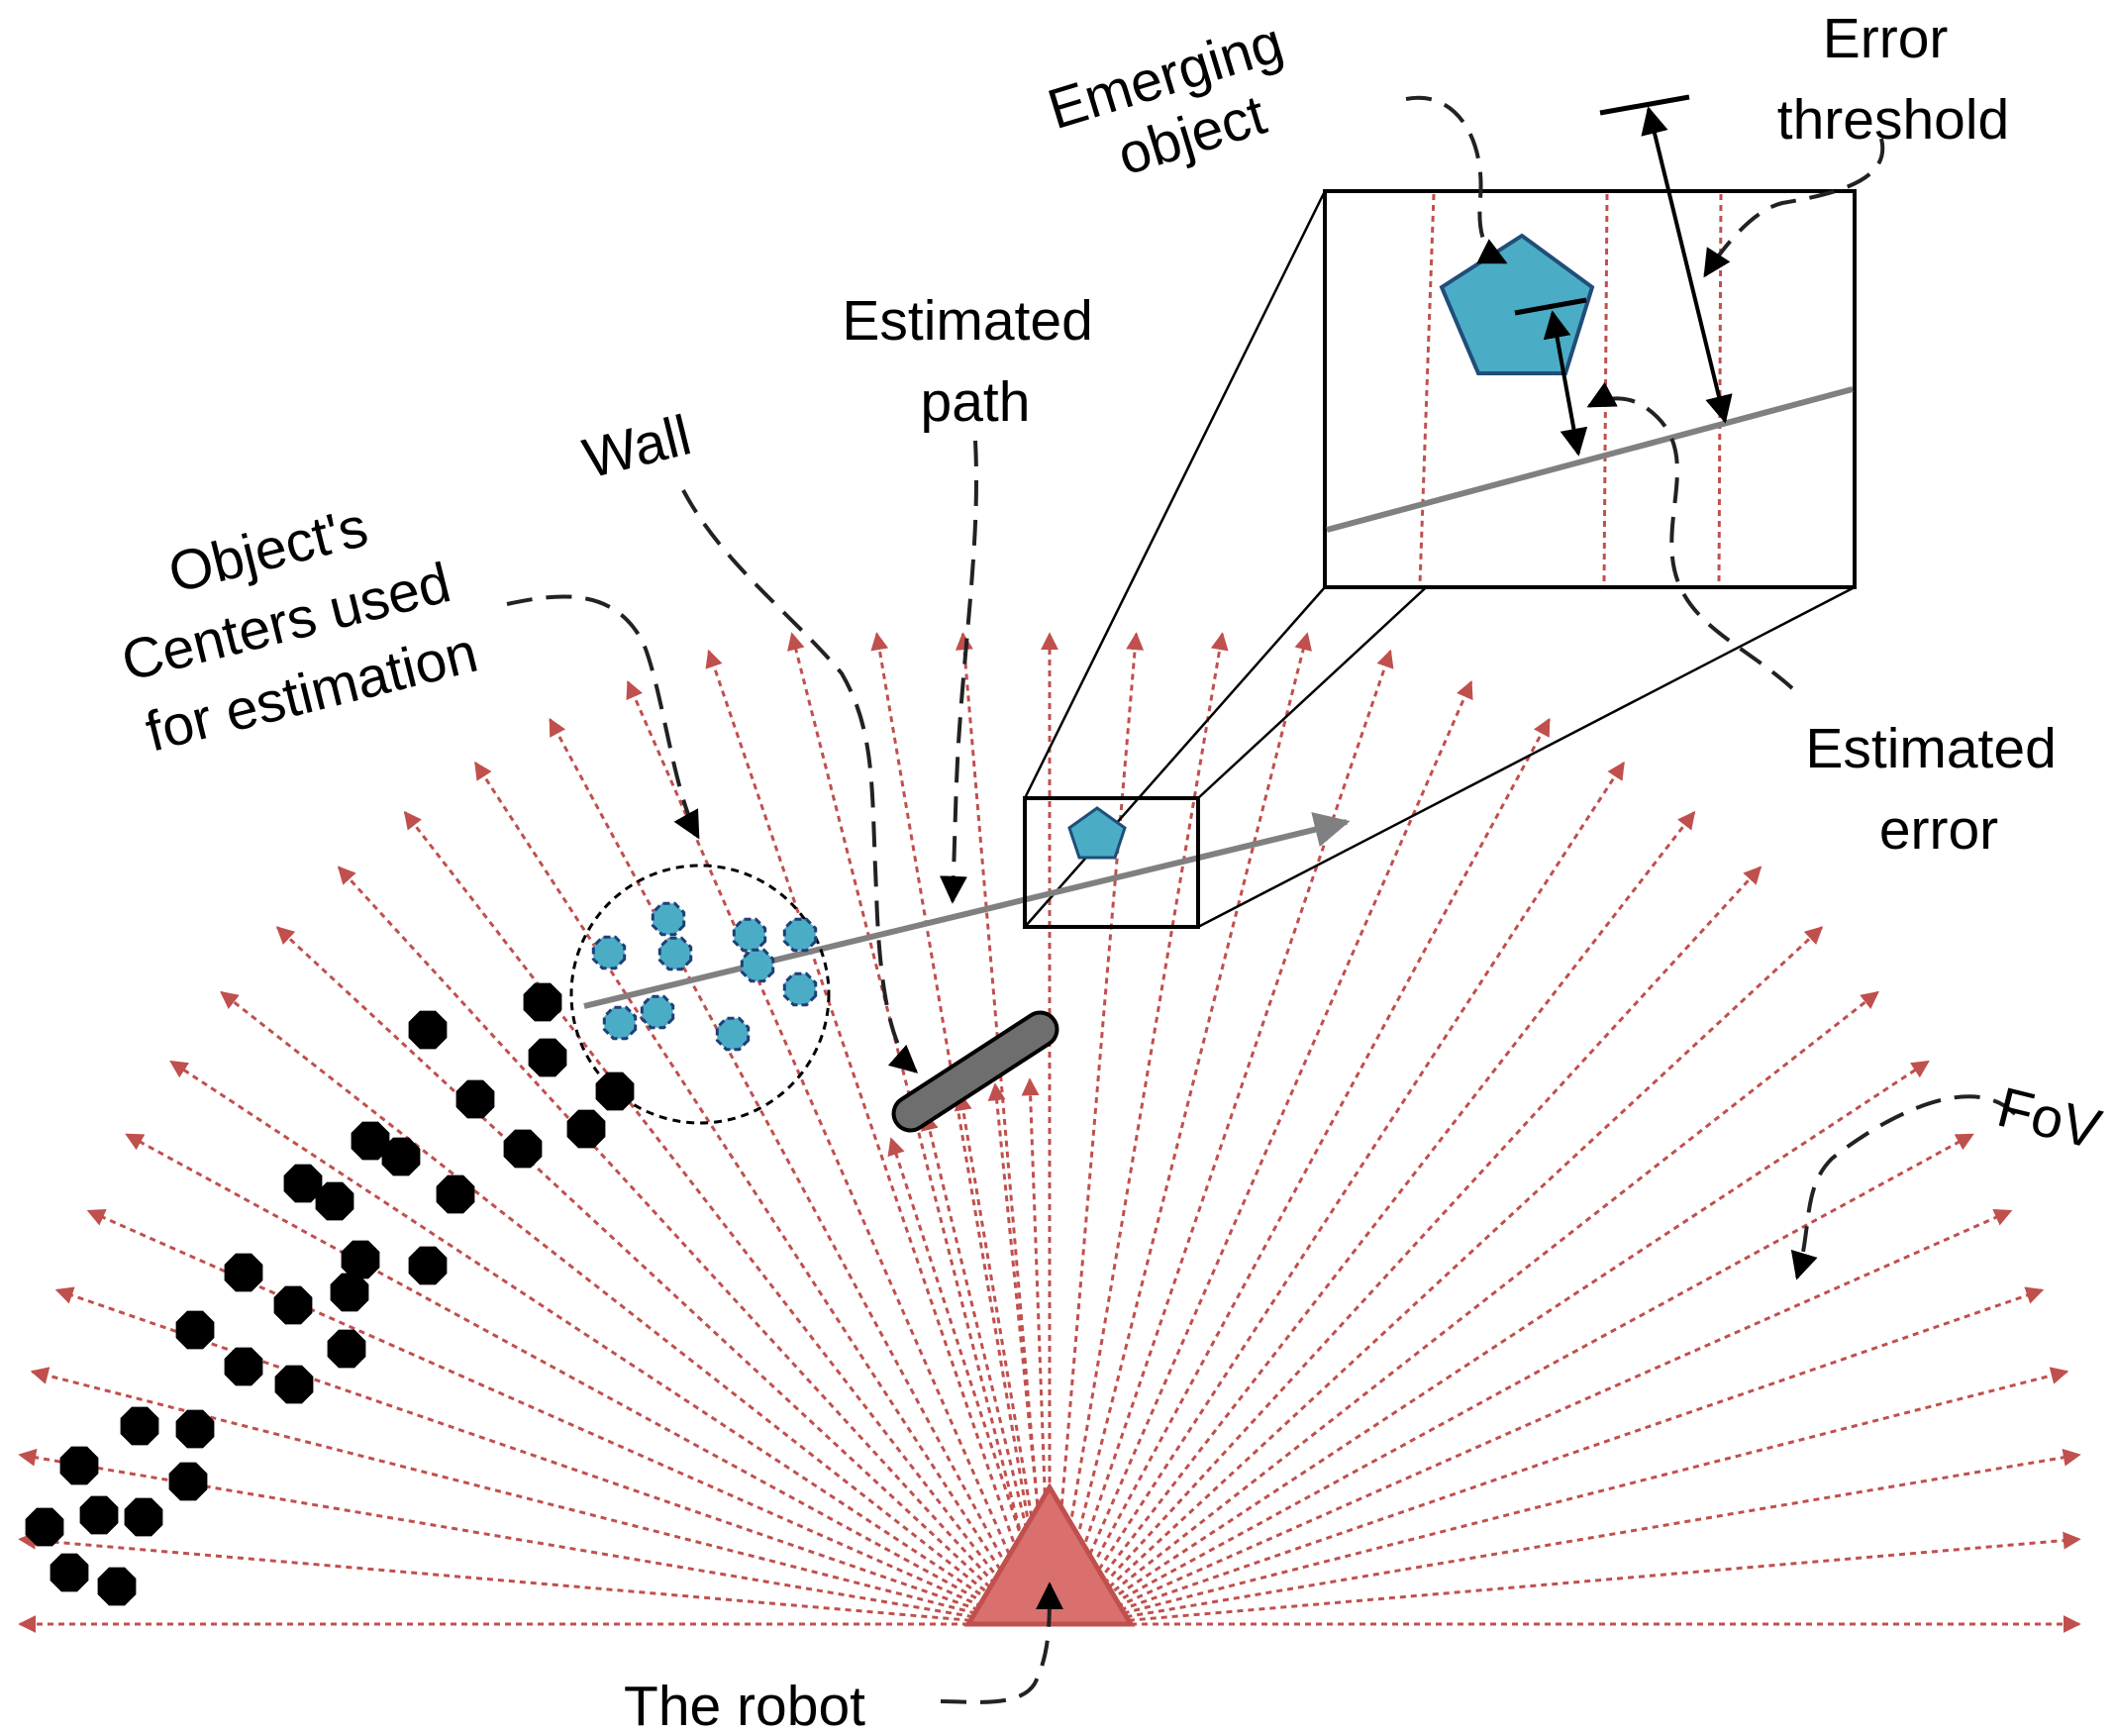 This screenshot has width=2115, height=1736. Describe the element at coordinates (1097, 833) in the screenshot. I see `emerging-object-small-icon` at that location.